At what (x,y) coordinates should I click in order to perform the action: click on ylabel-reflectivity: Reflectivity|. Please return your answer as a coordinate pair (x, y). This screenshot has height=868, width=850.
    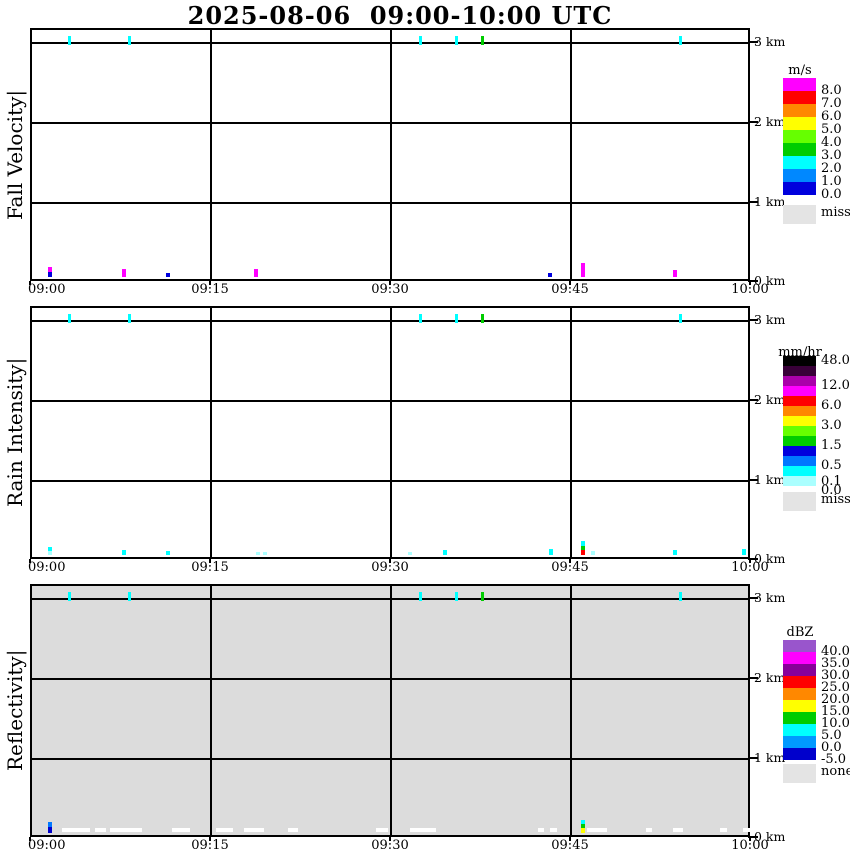
    Looking at the image, I should click on (15, 710).